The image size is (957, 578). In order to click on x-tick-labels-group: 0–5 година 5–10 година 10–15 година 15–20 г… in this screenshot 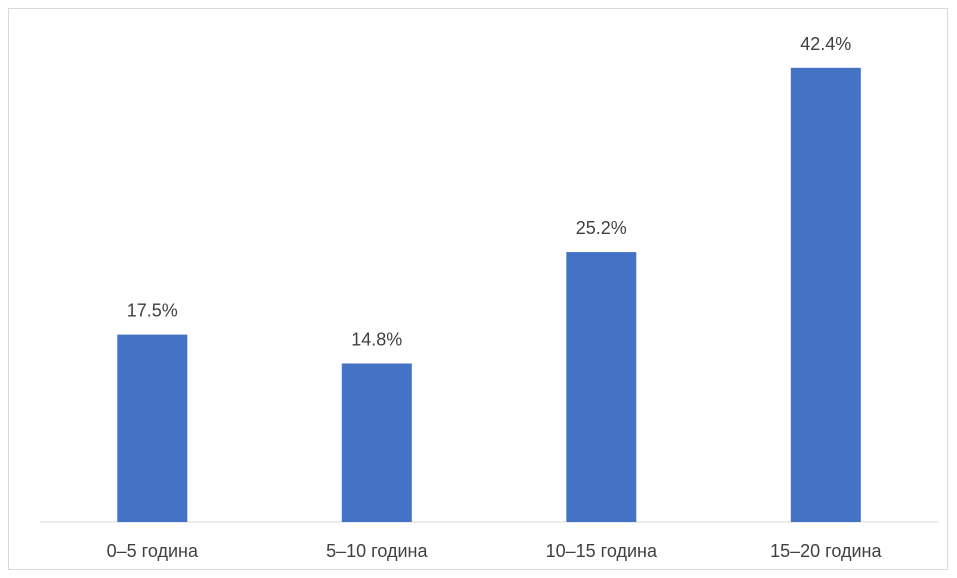, I will do `click(495, 551)`.